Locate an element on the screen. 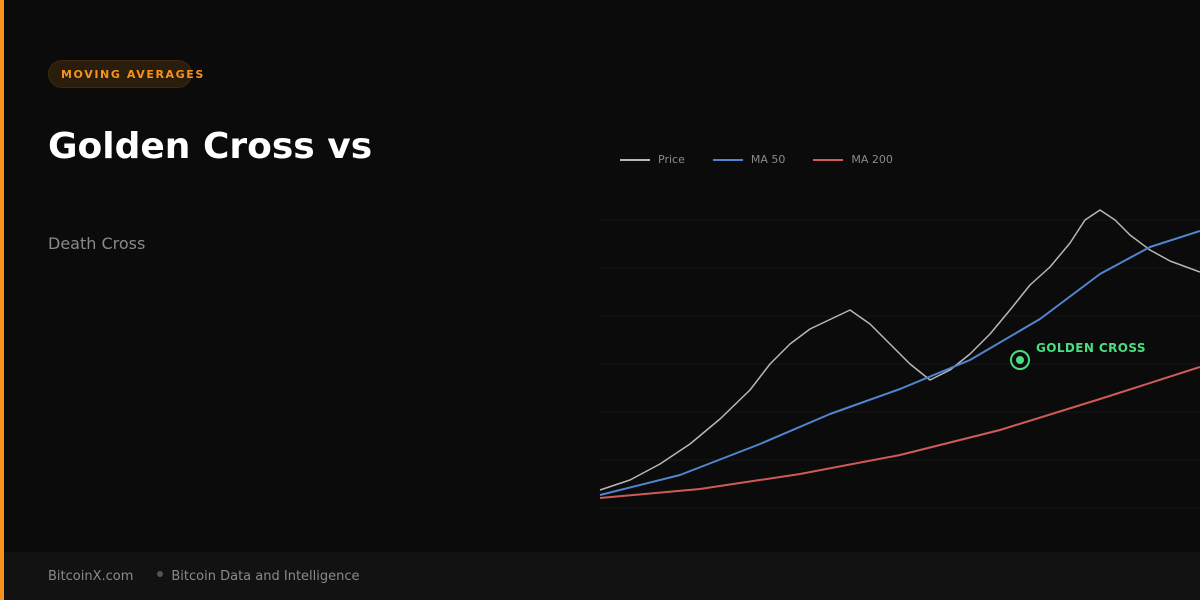  legend-swatch-price is located at coordinates (635, 160).